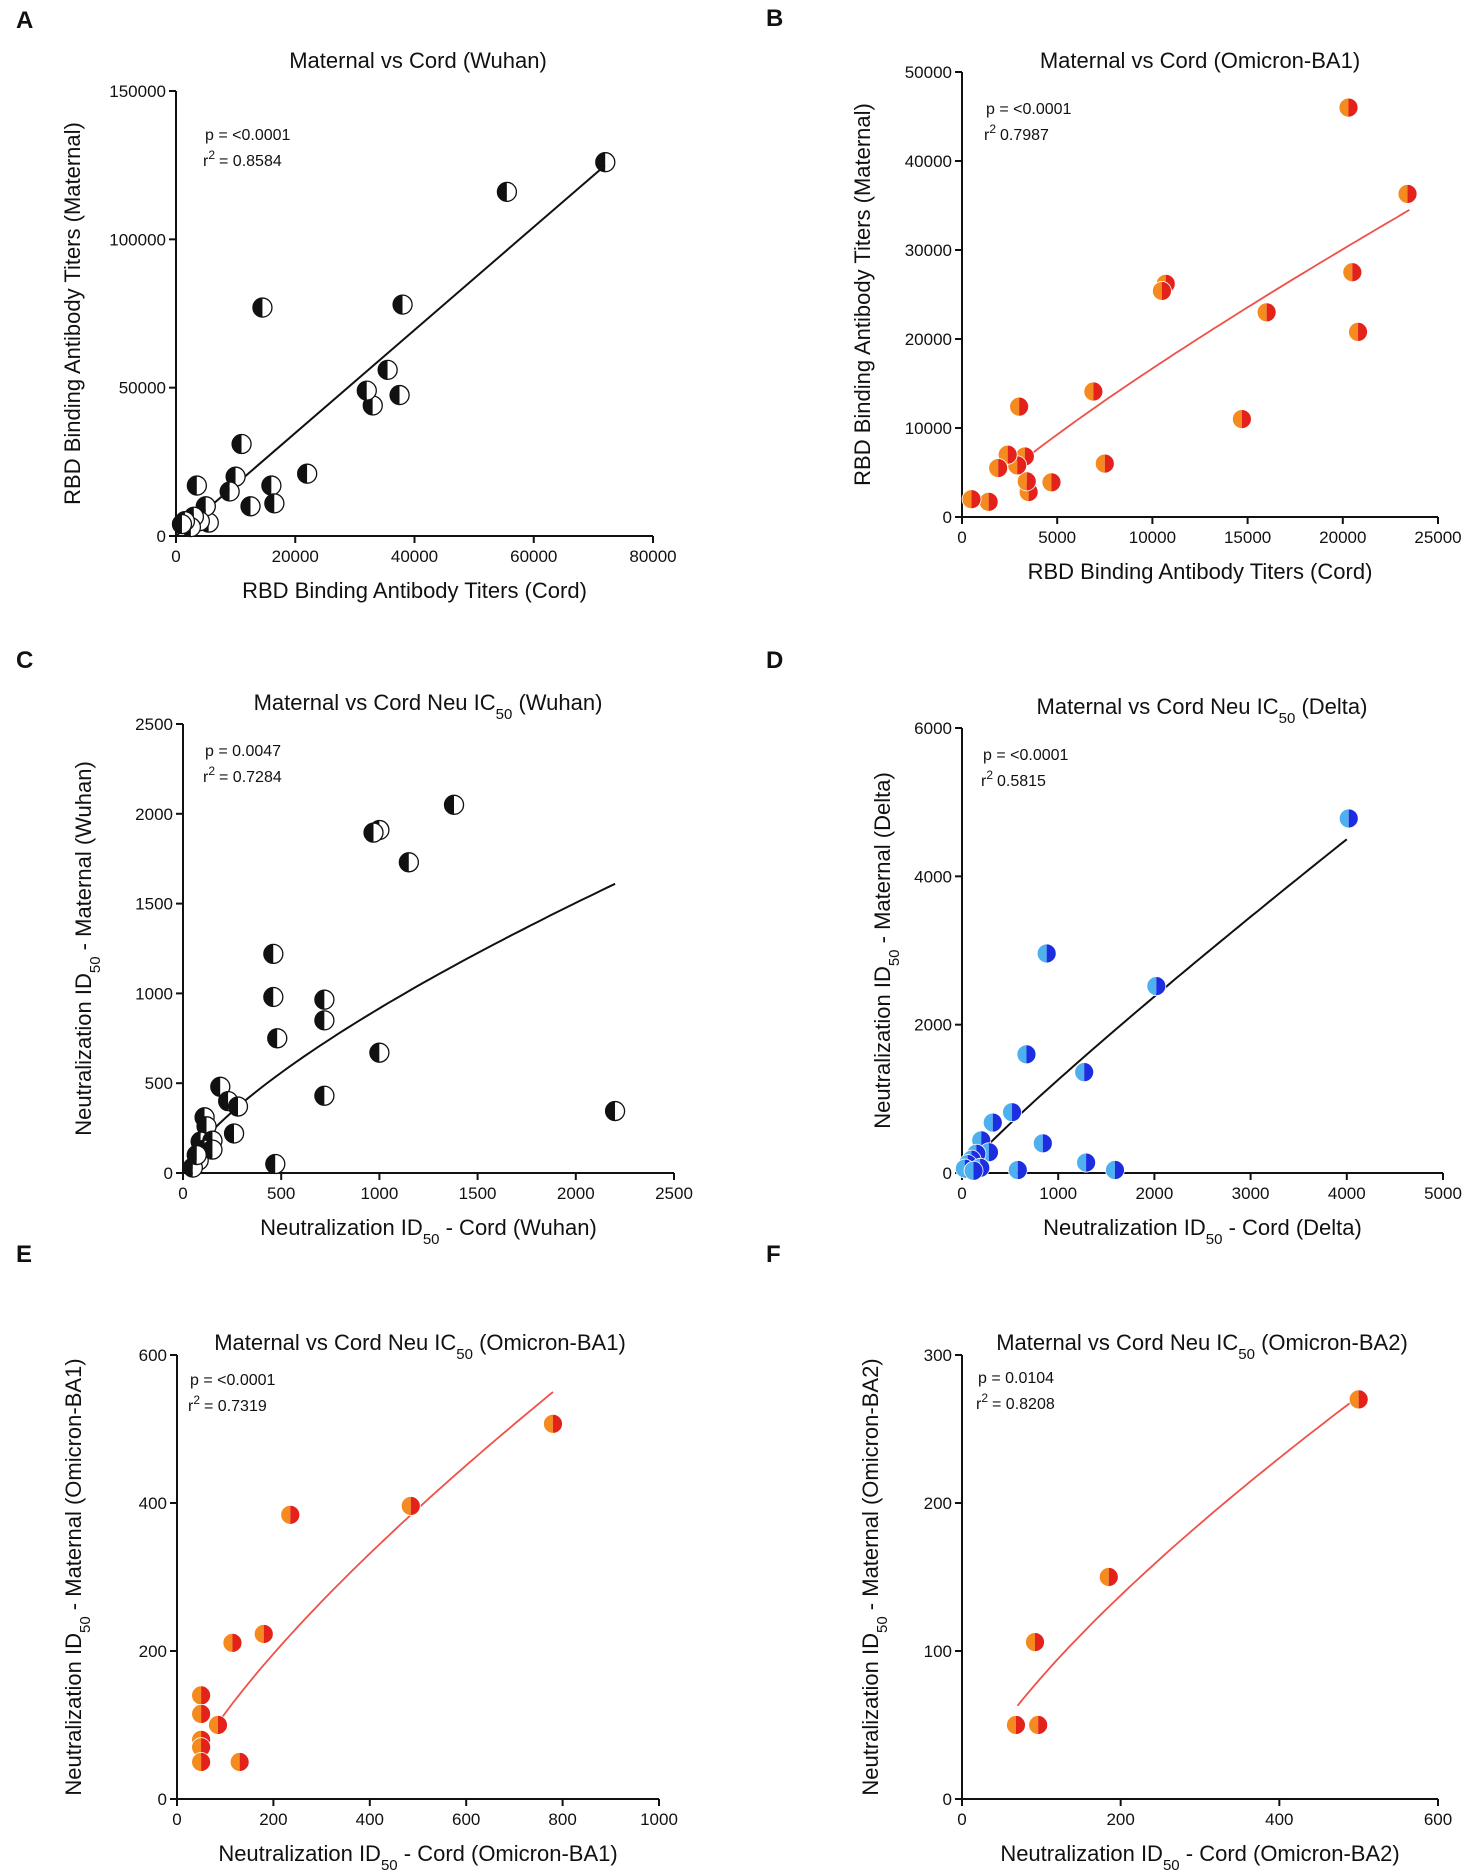 This screenshot has width=1472, height=1873. I want to click on y-tick-label: 2500, so click(154, 724).